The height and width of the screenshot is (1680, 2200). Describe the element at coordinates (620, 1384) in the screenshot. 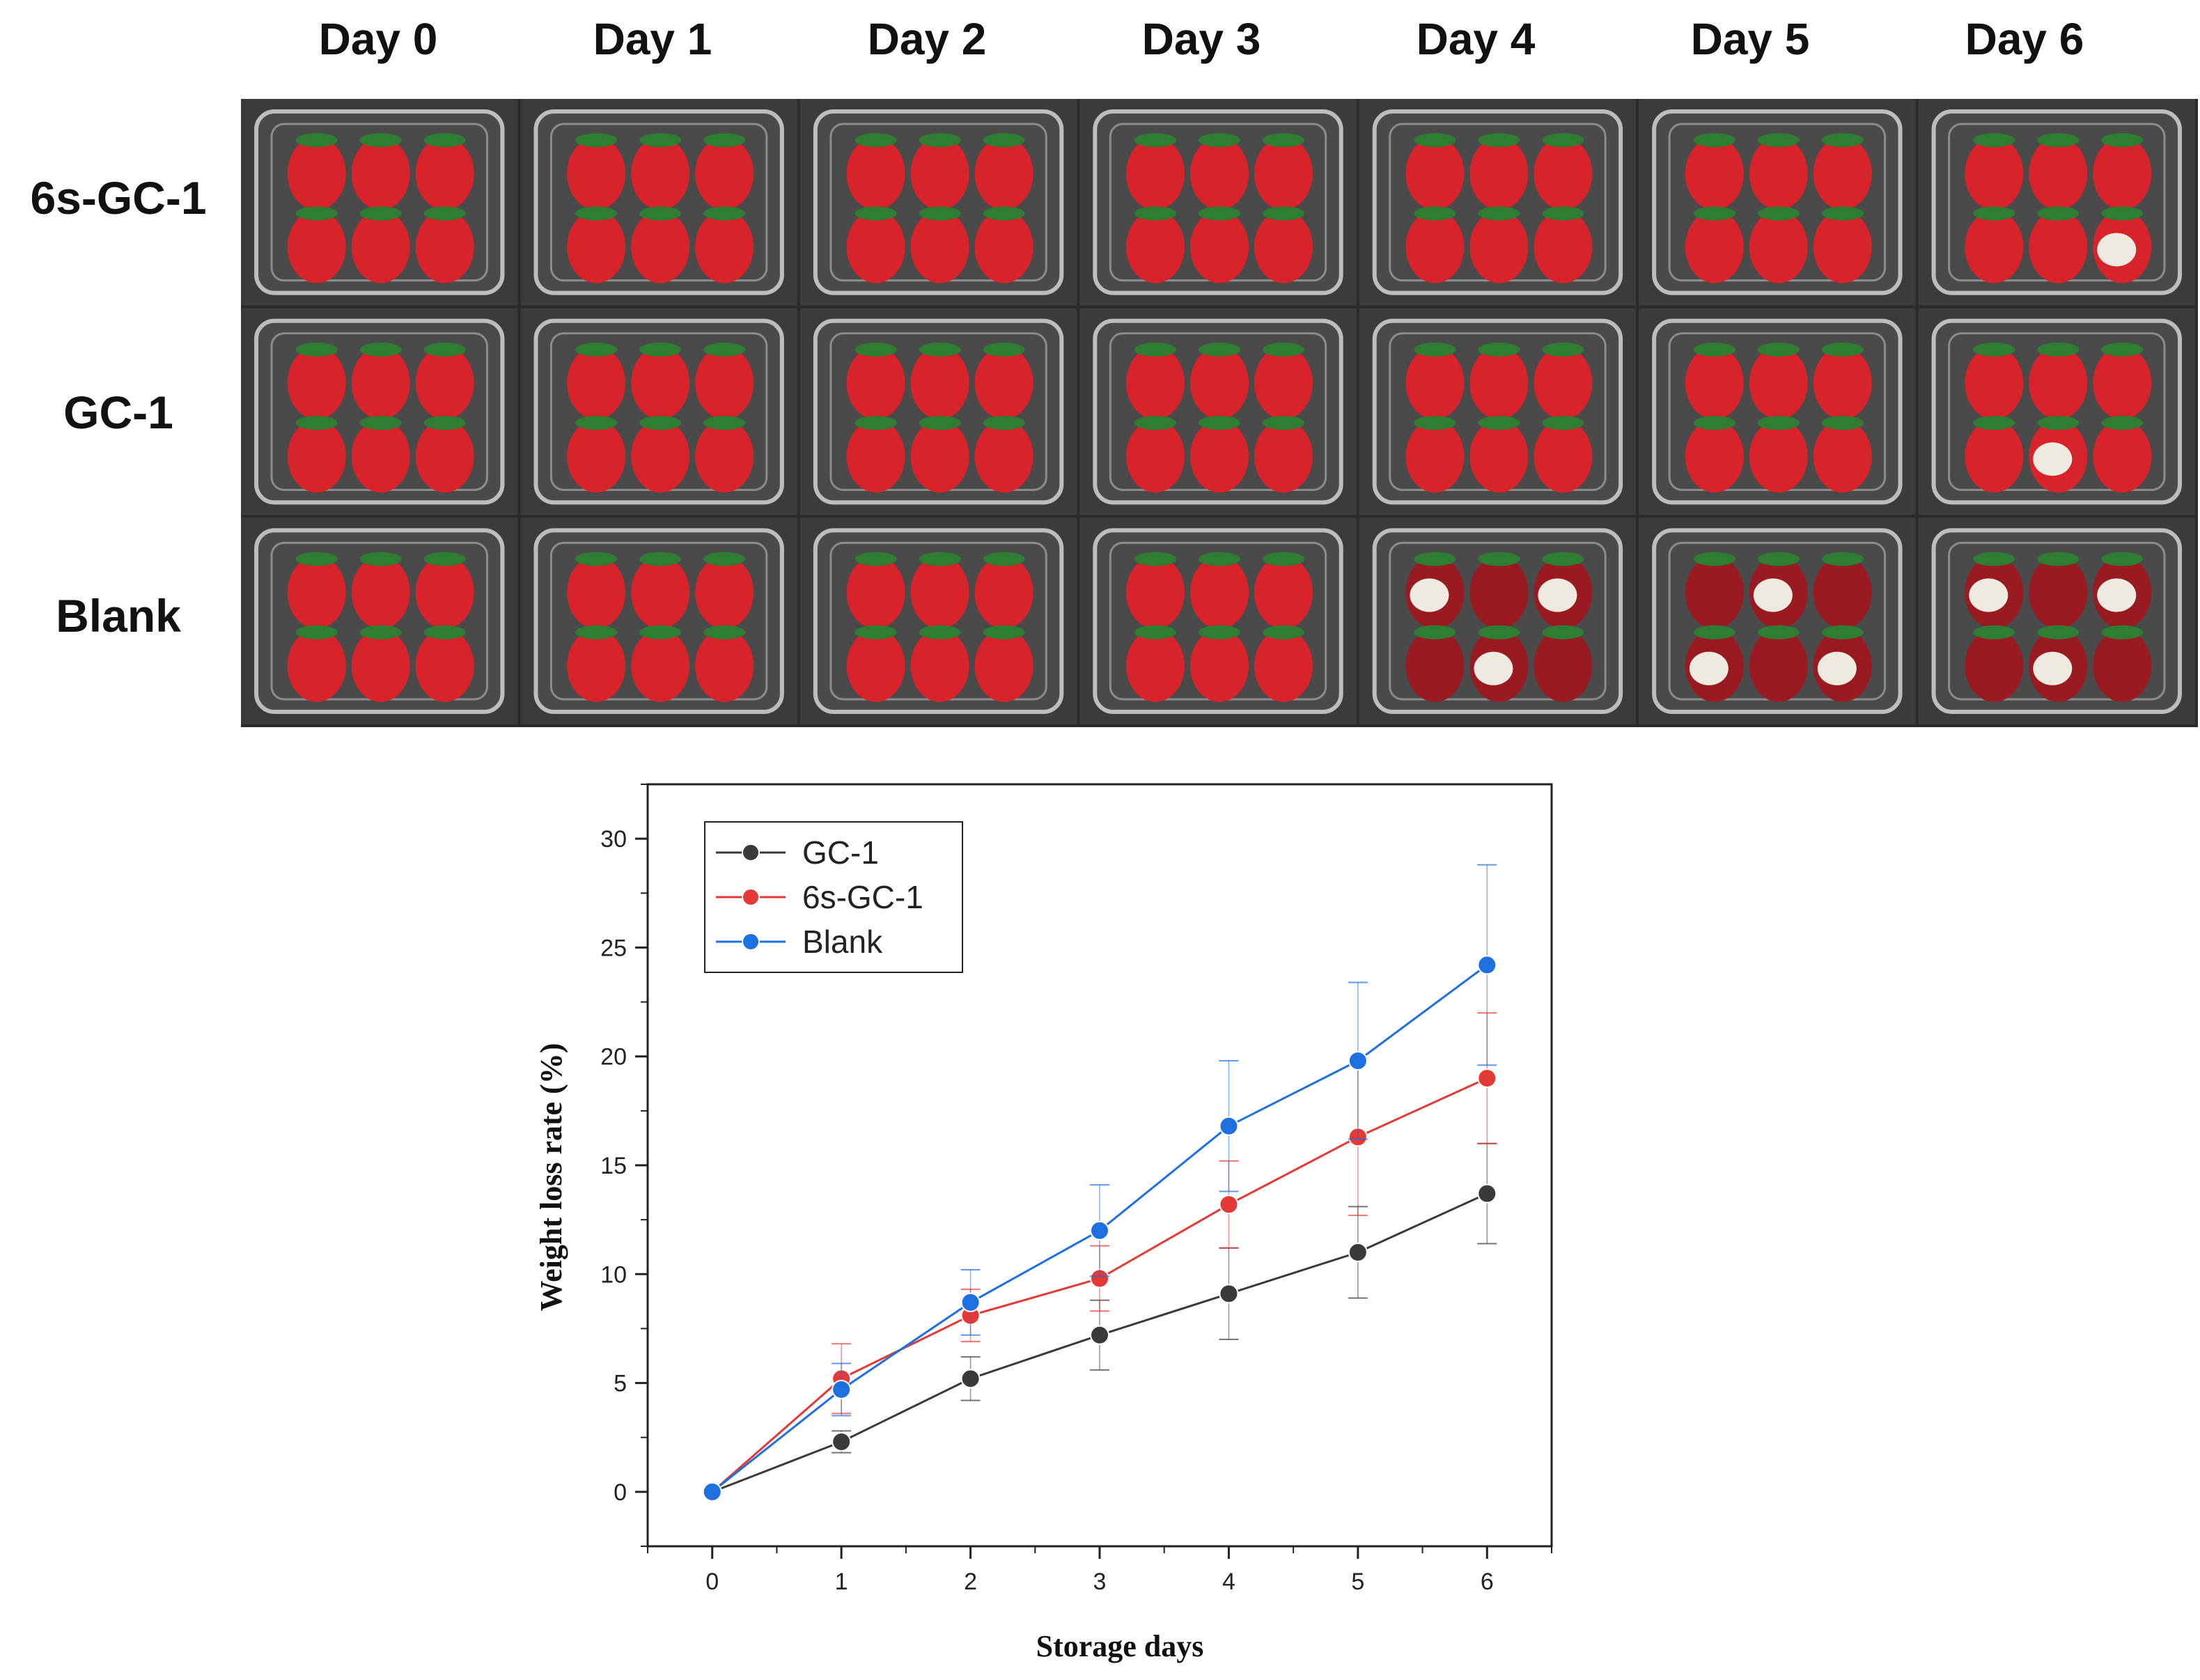

I see `y-tick-label: 5` at that location.